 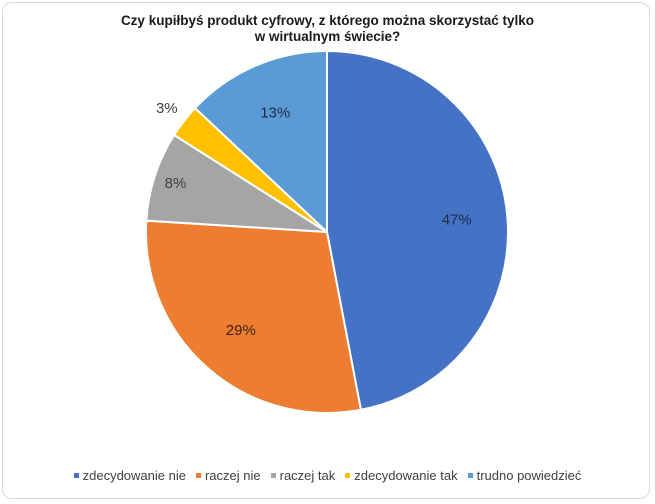 I want to click on data-label: 13%, so click(x=275, y=112).